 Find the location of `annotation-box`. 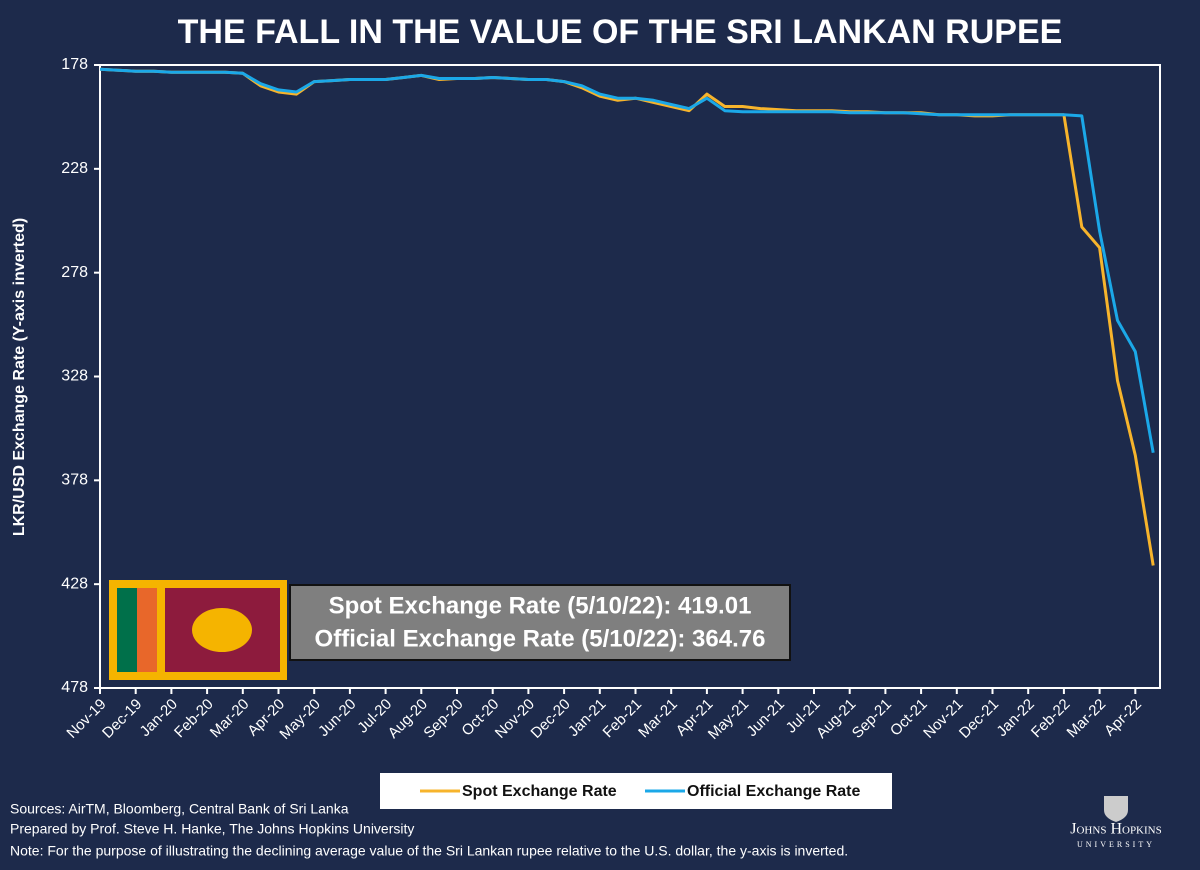

annotation-box is located at coordinates (540, 622).